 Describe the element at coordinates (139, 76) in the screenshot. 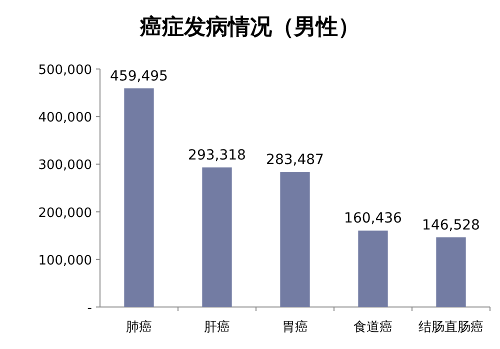

I see `data-label: 459,495` at that location.